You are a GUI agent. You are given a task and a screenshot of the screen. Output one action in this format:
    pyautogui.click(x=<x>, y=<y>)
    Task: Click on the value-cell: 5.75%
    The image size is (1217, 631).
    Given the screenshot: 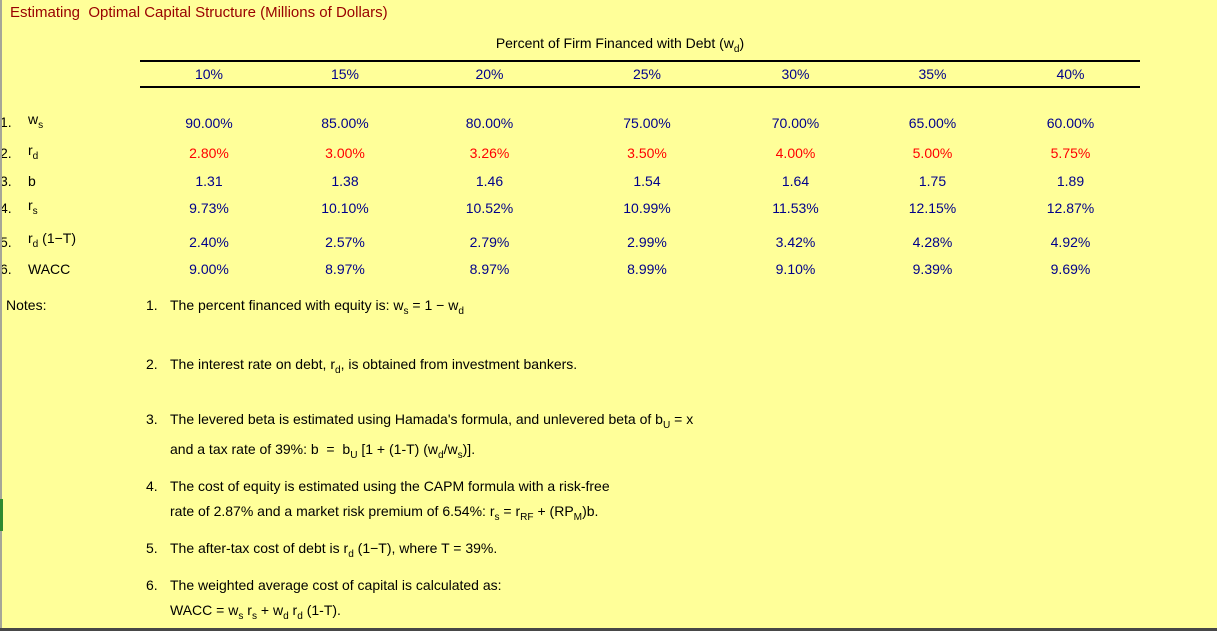 What is the action you would take?
    pyautogui.click(x=1070, y=153)
    